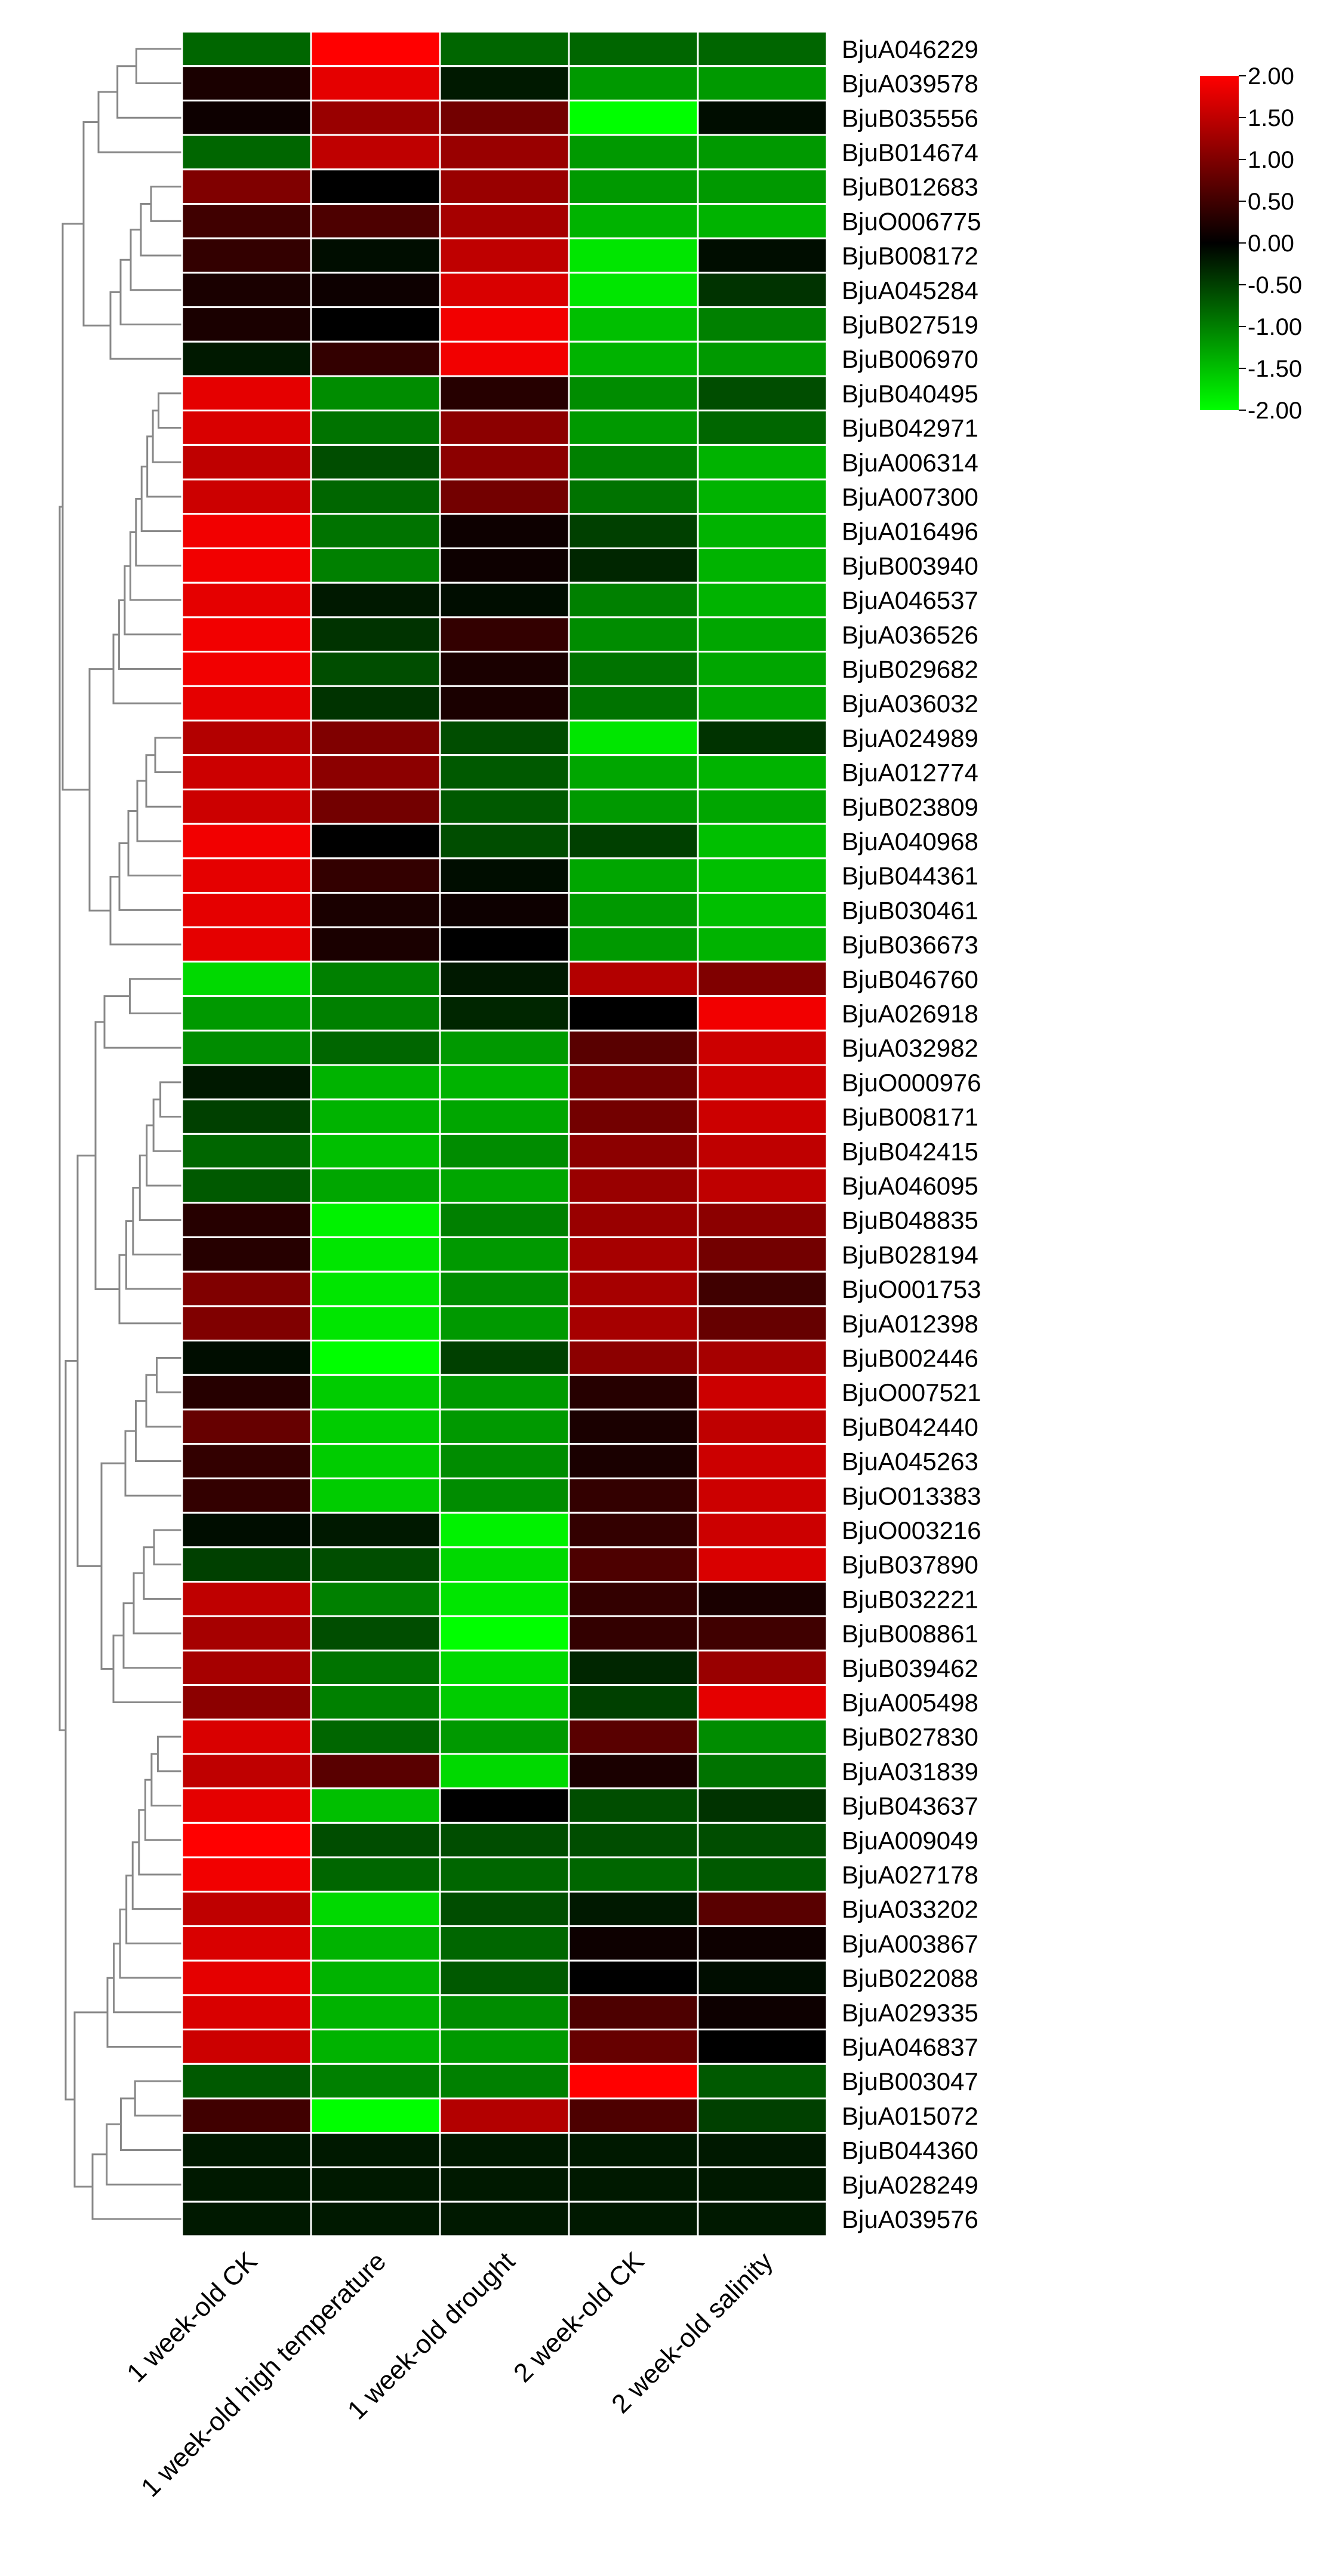 This screenshot has width=1342, height=2576. I want to click on row-label: BjuA045284, so click(910, 290).